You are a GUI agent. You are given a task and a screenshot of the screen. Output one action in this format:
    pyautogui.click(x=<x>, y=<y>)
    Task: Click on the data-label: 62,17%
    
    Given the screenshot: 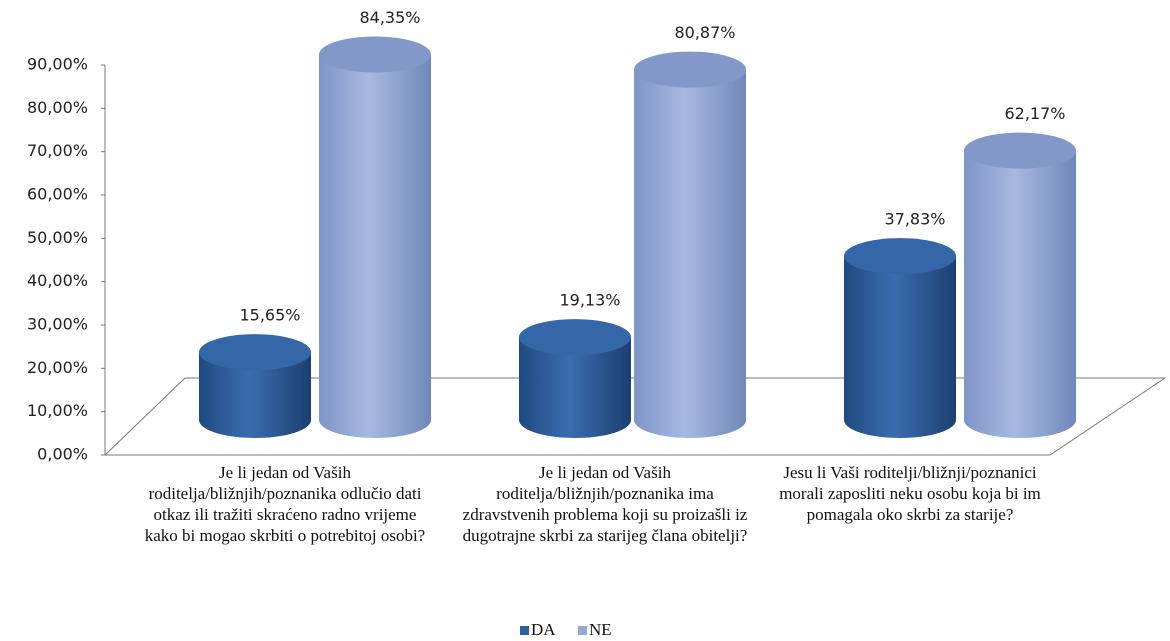 What is the action you would take?
    pyautogui.click(x=1034, y=113)
    